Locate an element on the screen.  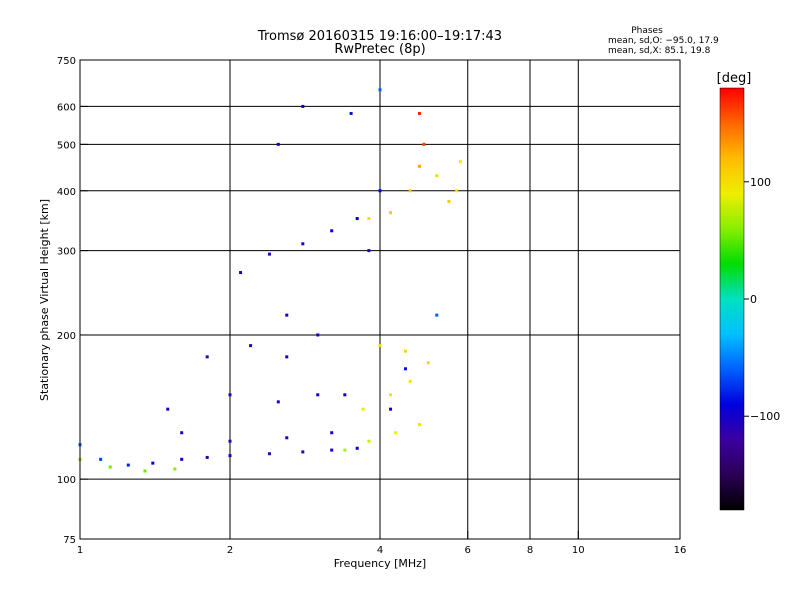
y-ticks: 75 100 200 300 400 500 600 750 is located at coordinates (72, 301).